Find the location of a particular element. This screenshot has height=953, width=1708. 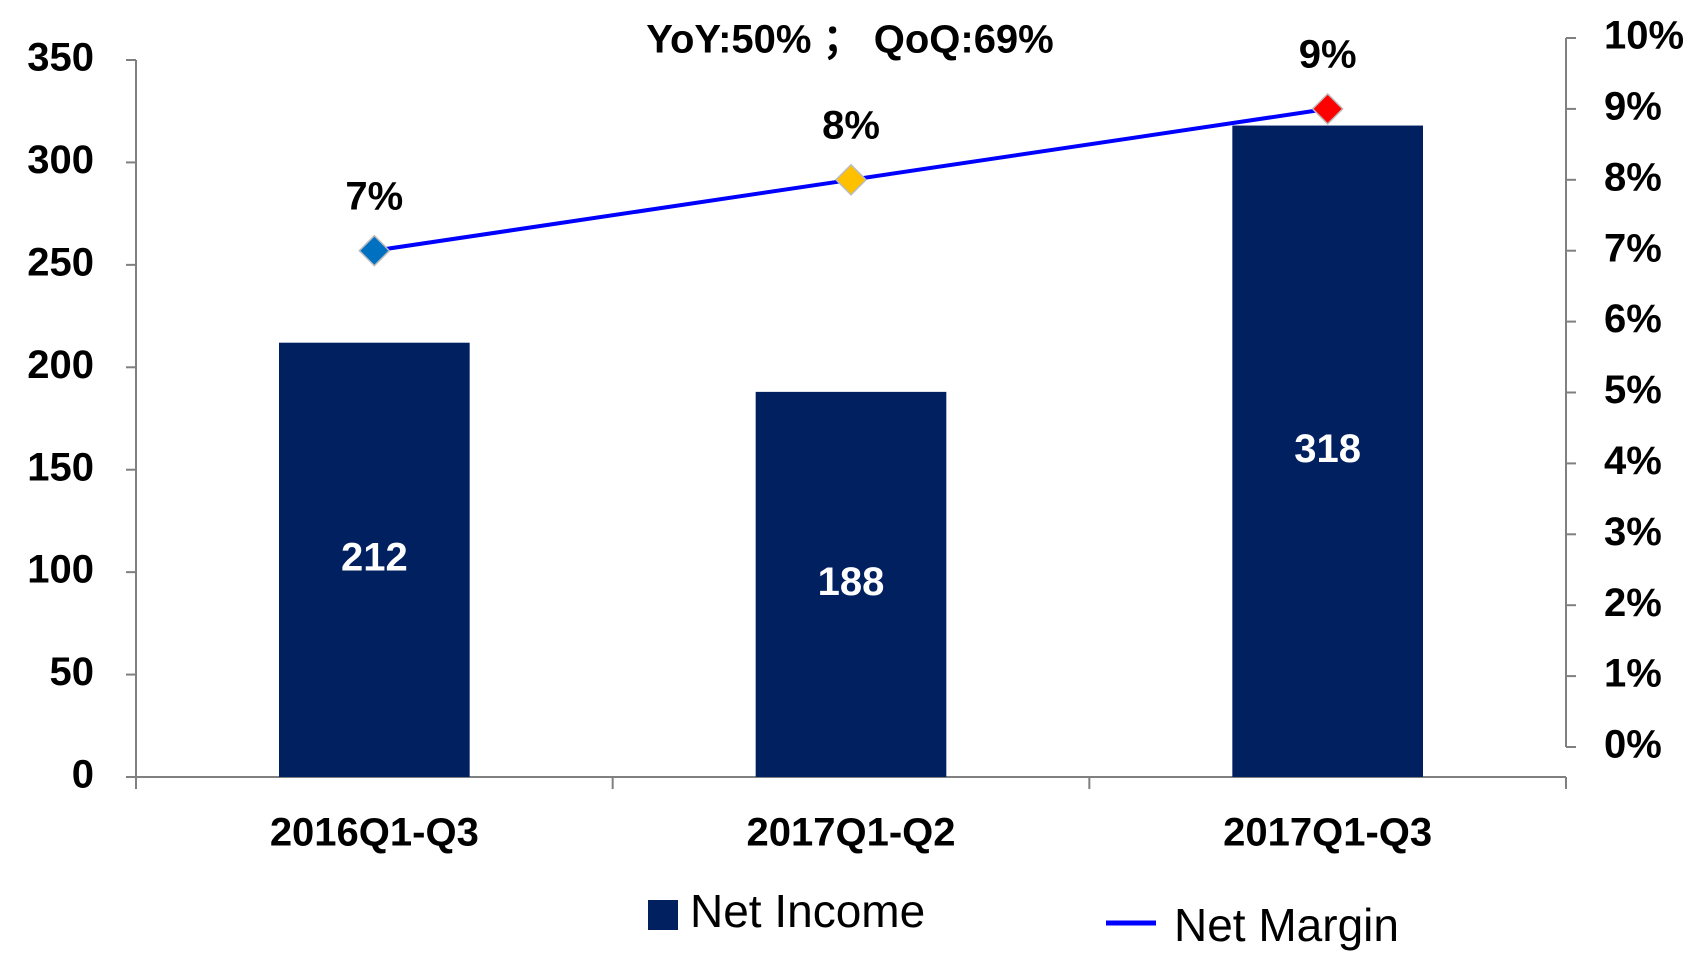

line-label: 8% is located at coordinates (851, 125).